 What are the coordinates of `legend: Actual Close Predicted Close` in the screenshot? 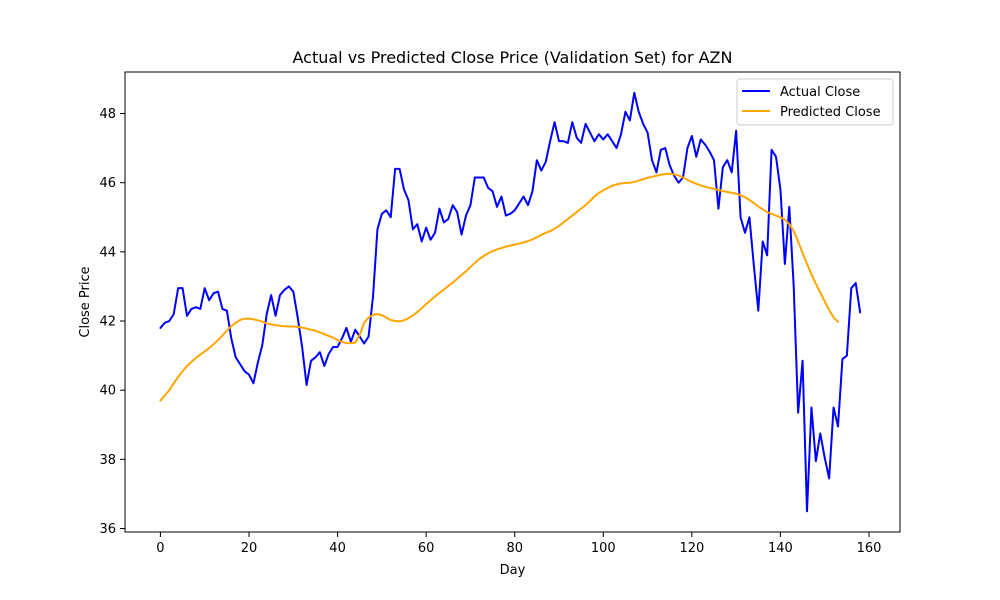 It's located at (815, 102).